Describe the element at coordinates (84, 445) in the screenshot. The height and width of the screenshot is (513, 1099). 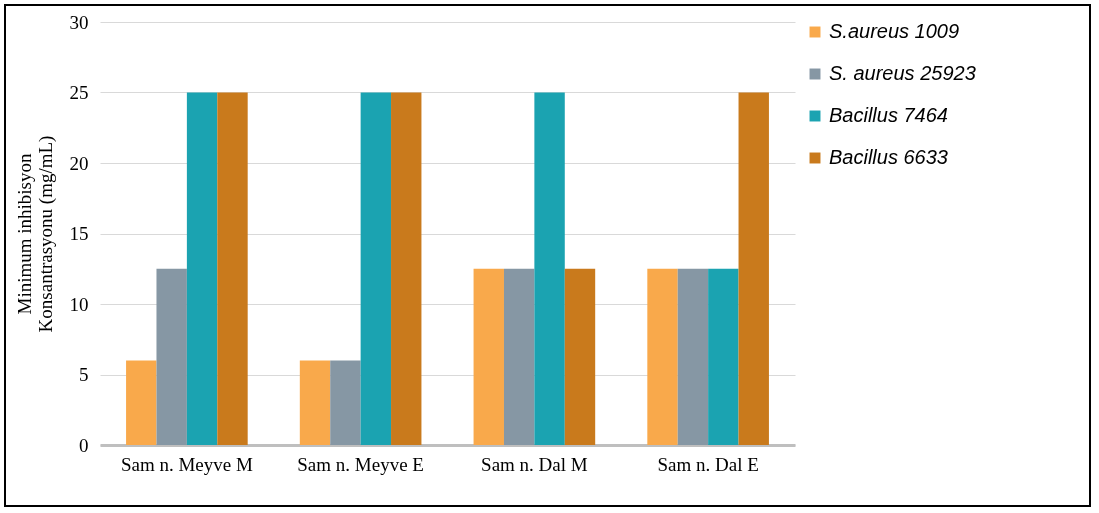
I see `y-tick-label: 0` at that location.